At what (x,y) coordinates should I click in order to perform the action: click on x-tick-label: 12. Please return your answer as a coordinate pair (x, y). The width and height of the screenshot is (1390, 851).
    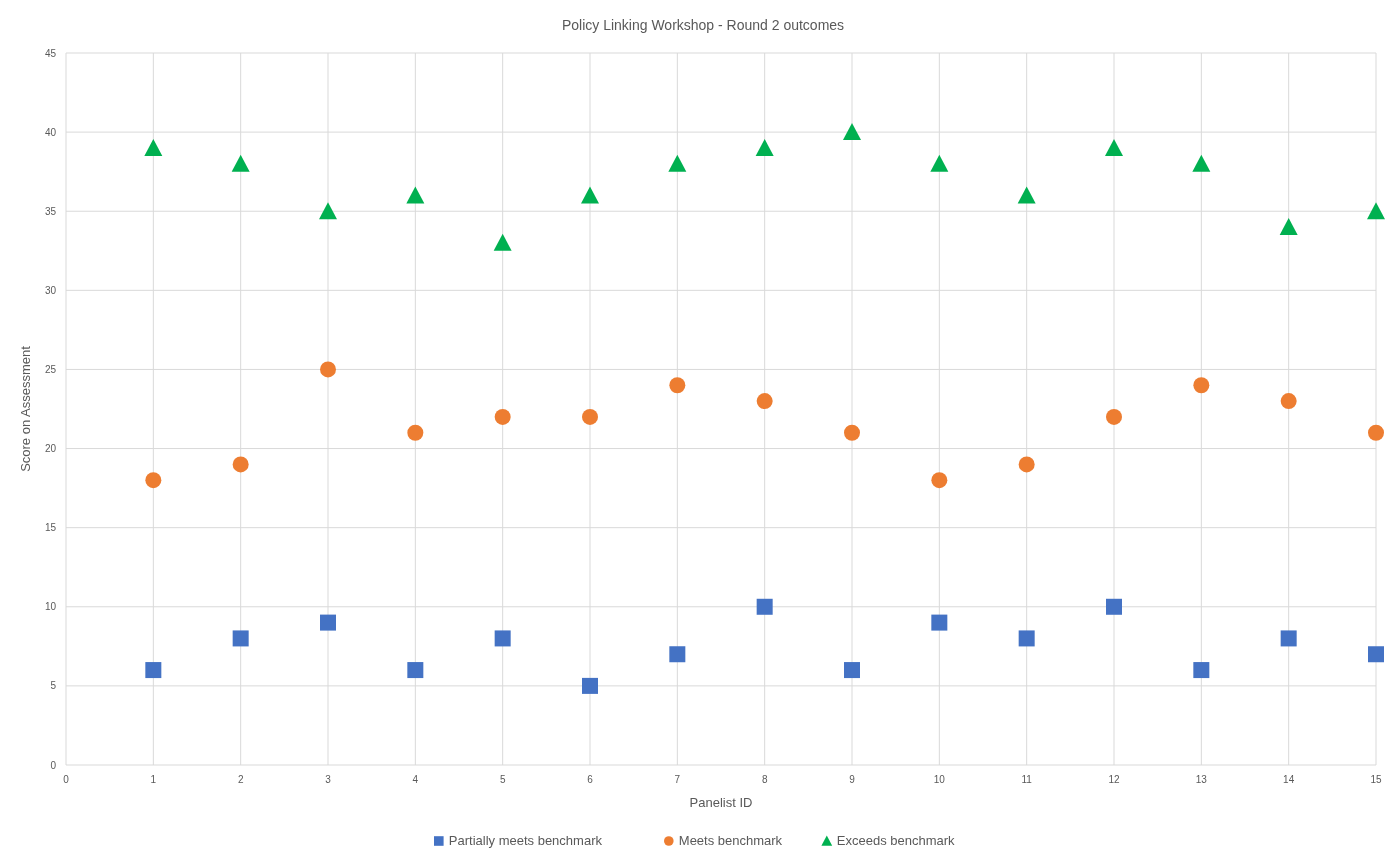
    Looking at the image, I should click on (1114, 779).